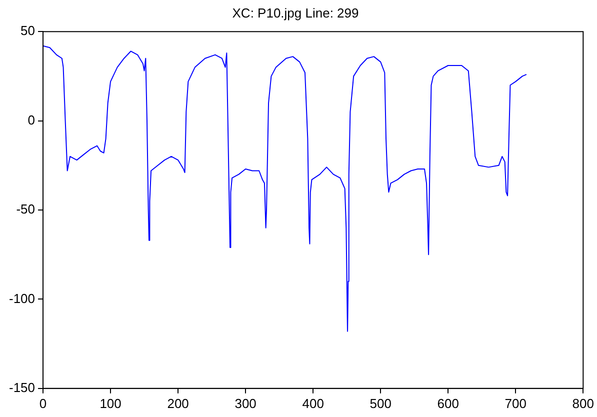  Describe the element at coordinates (22, 298) in the screenshot. I see `y-tick-label: -100` at that location.